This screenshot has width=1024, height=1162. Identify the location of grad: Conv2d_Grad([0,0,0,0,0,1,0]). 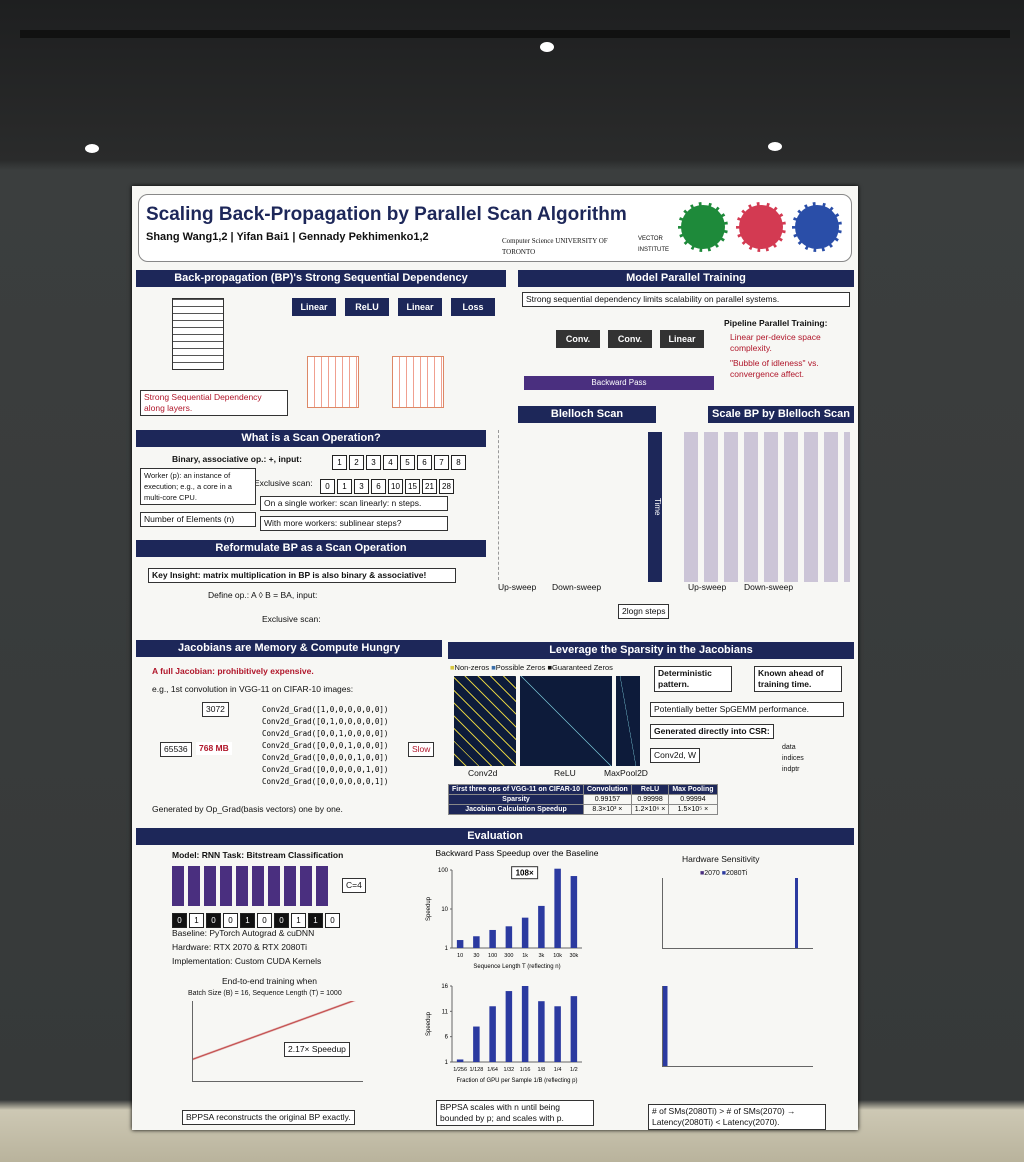
(325, 769).